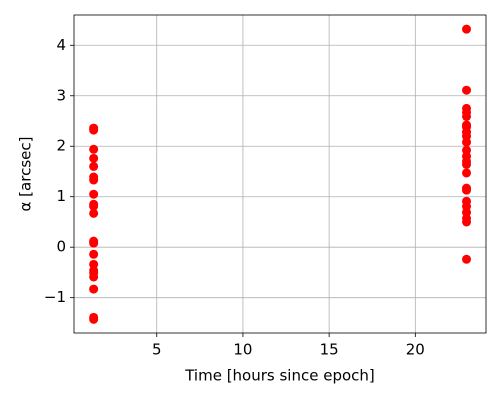 The image size is (500, 404). I want to click on x-tick-label: 15, so click(329, 350).